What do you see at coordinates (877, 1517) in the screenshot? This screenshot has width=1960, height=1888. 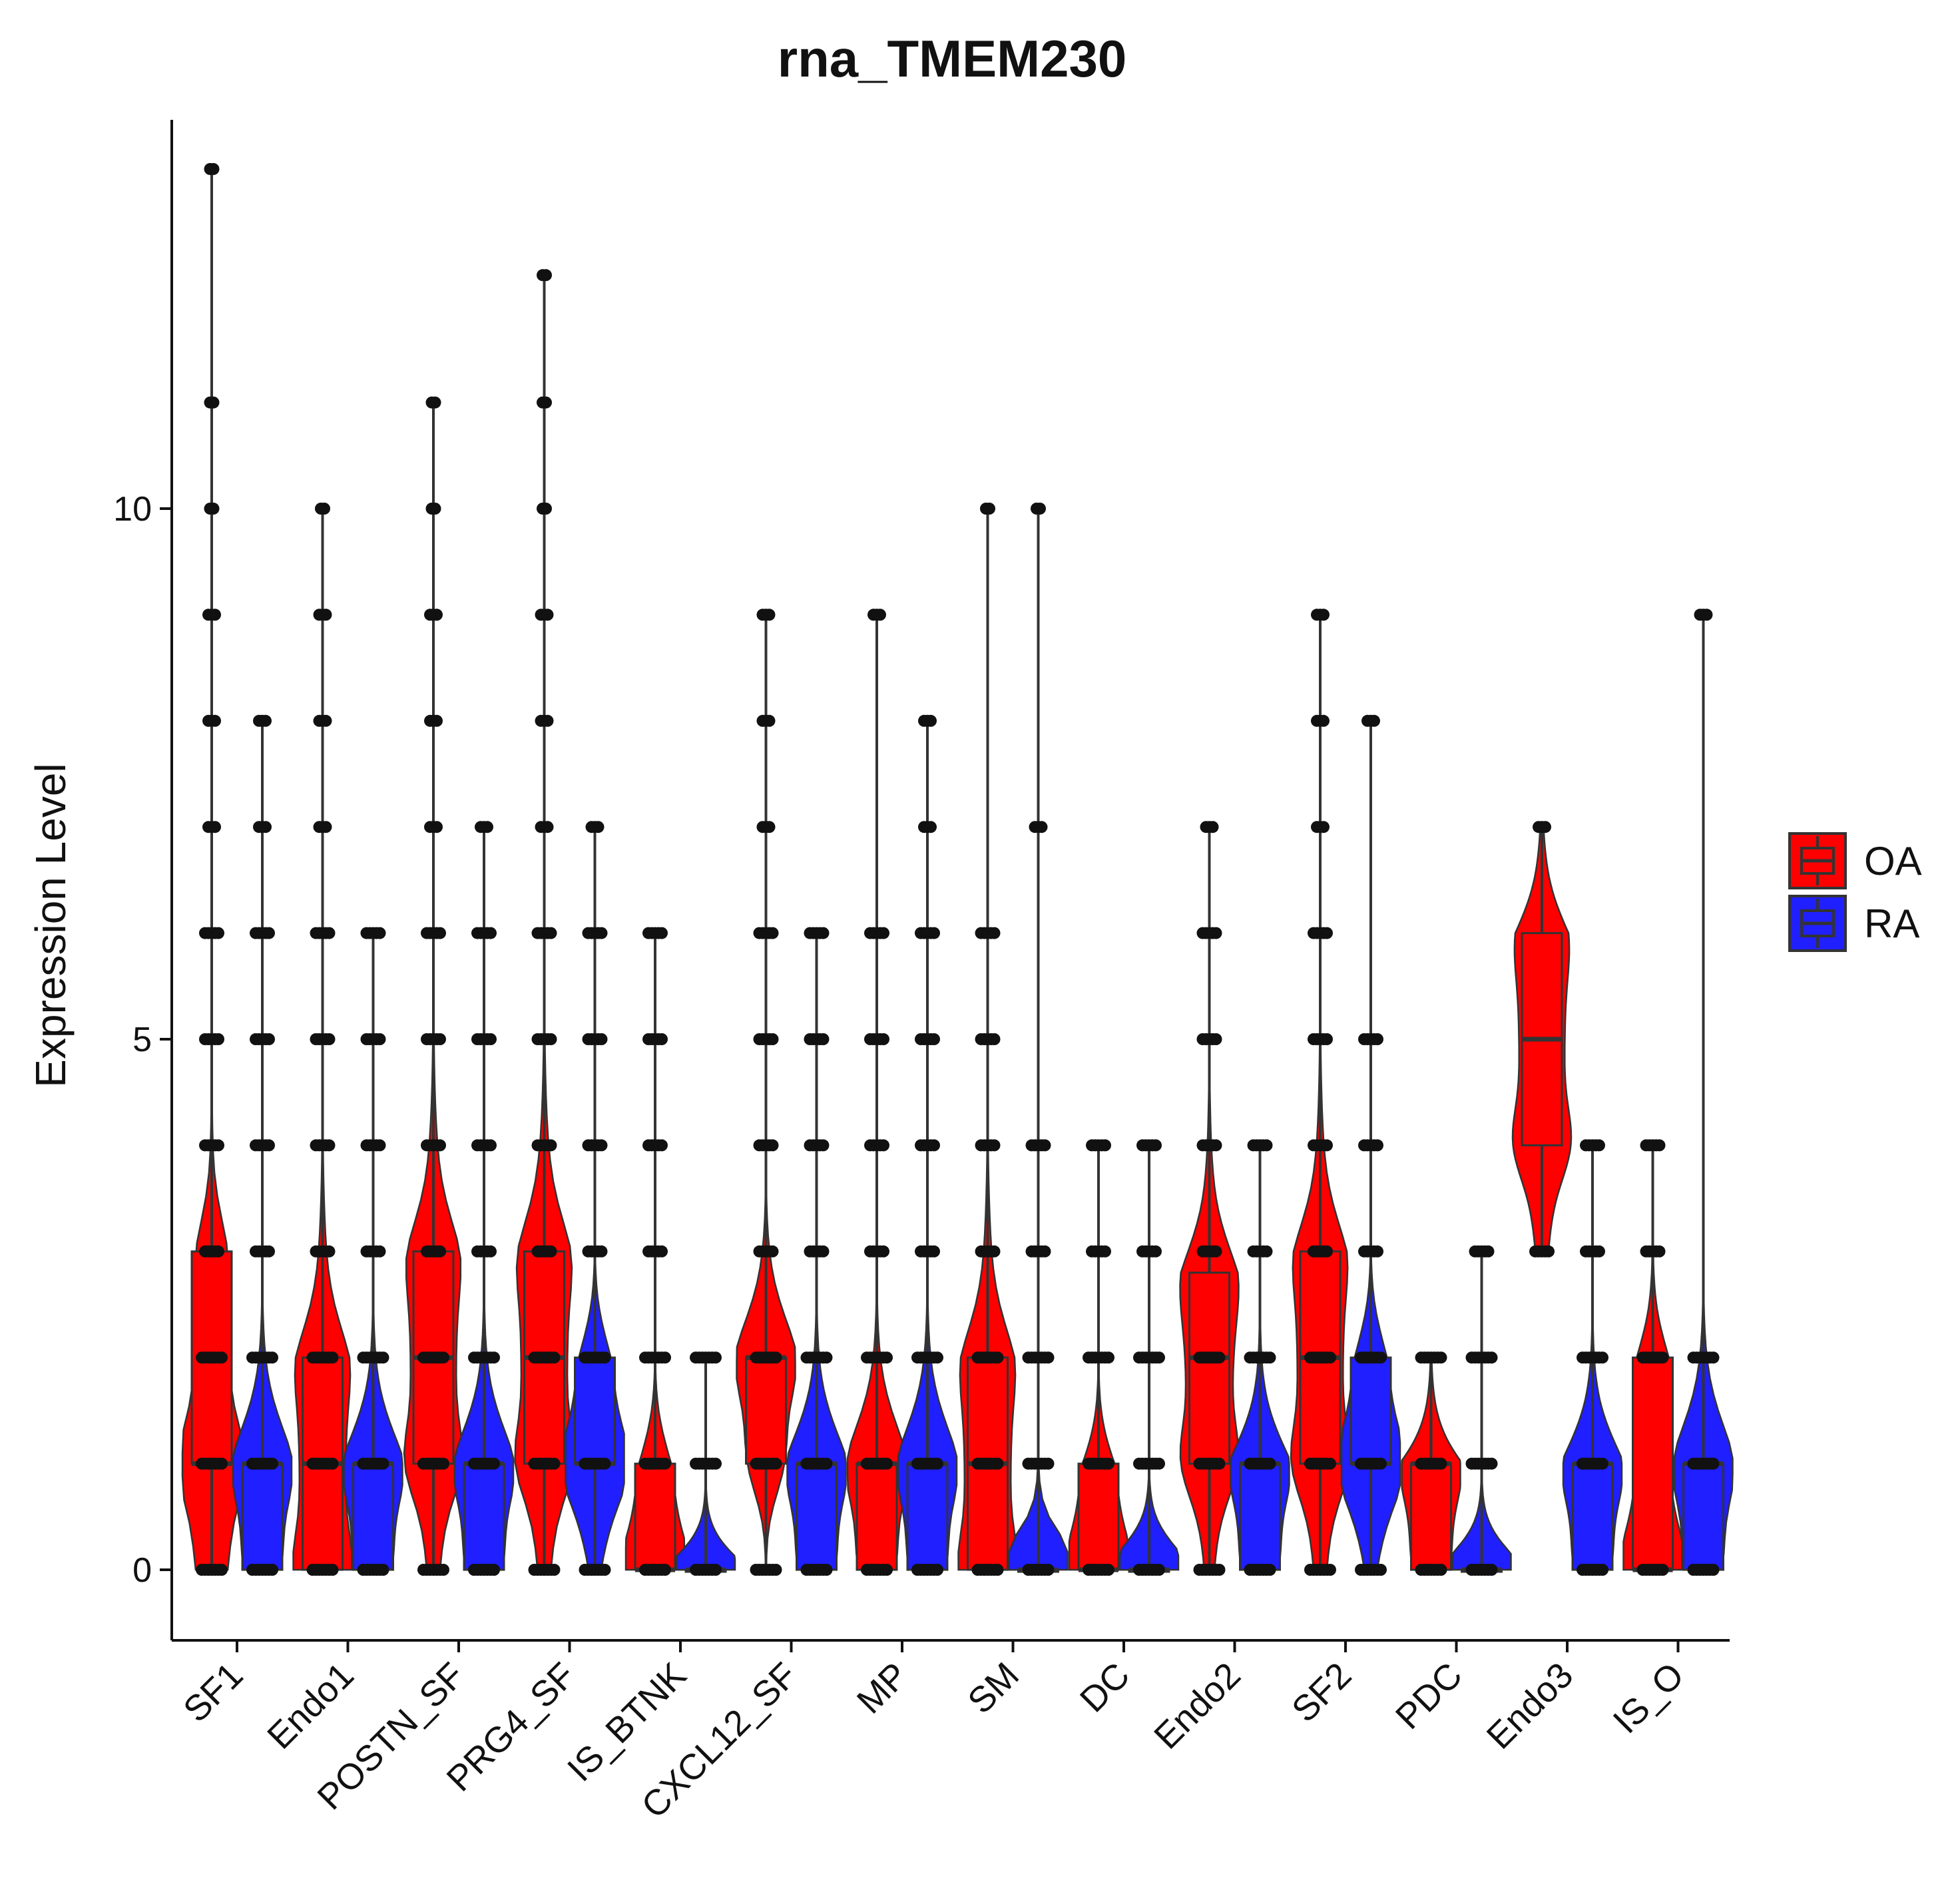 I see `box-oa-mp` at bounding box center [877, 1517].